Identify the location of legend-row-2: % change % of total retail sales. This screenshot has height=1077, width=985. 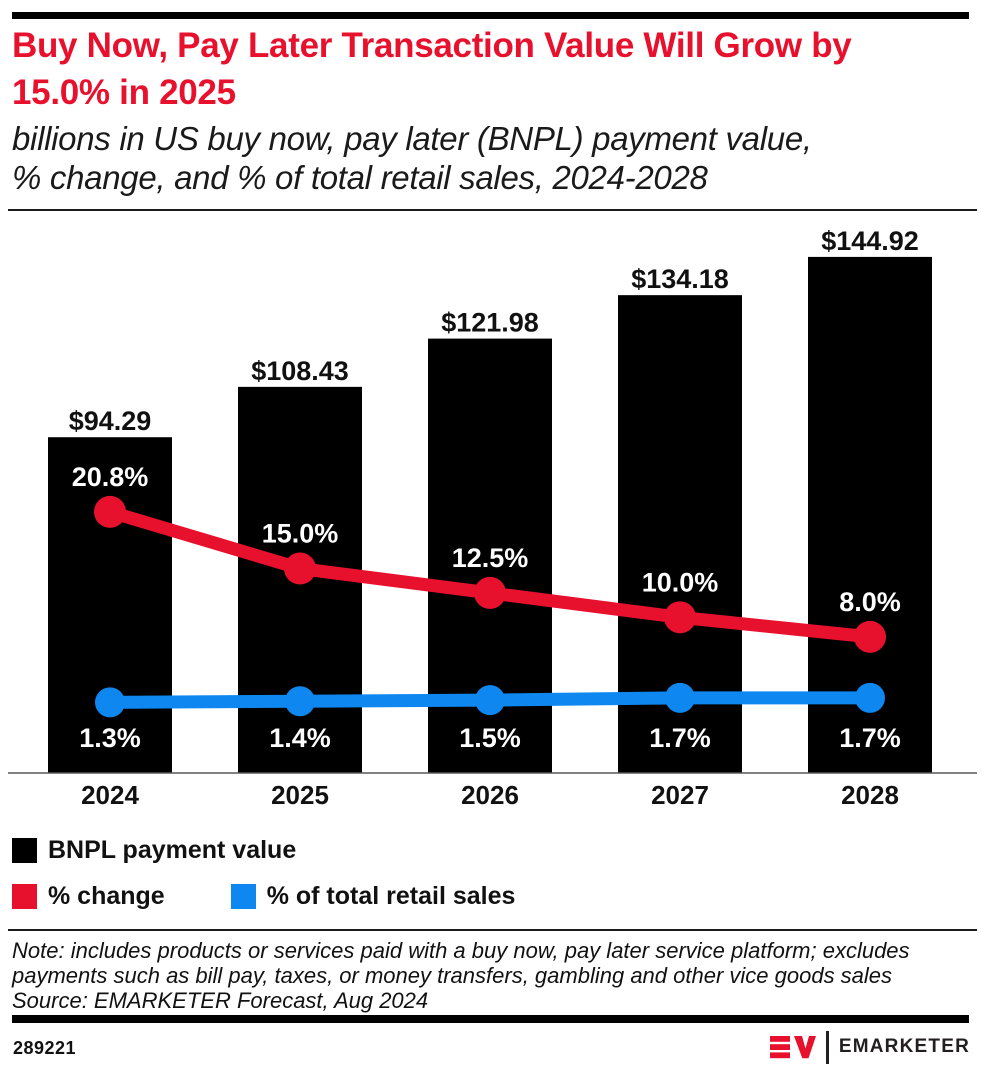
(263, 896).